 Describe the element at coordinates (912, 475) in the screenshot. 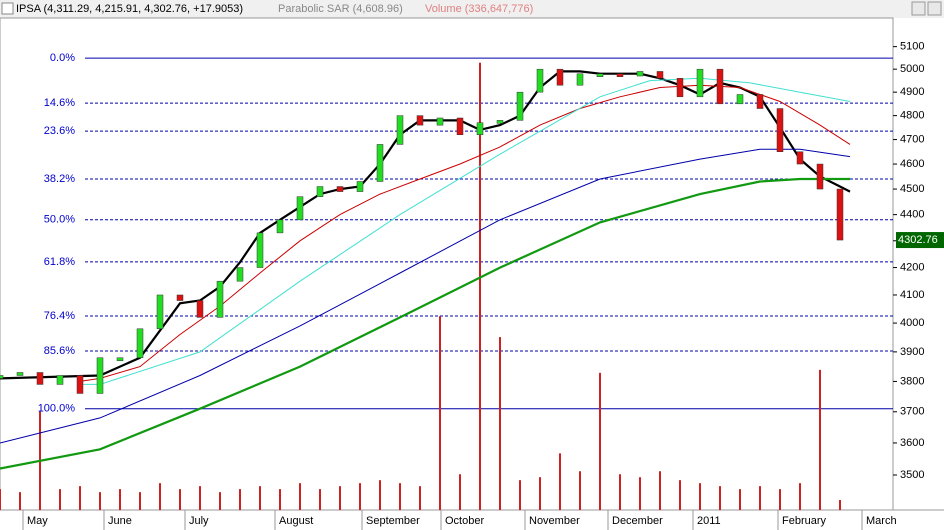

I see `y-tick-label: 3500` at that location.